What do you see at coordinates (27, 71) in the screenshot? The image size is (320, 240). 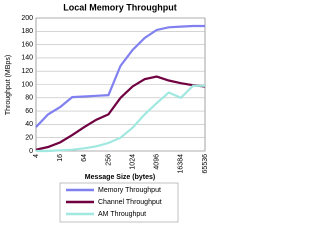 I see `y-tick-label: 120` at bounding box center [27, 71].